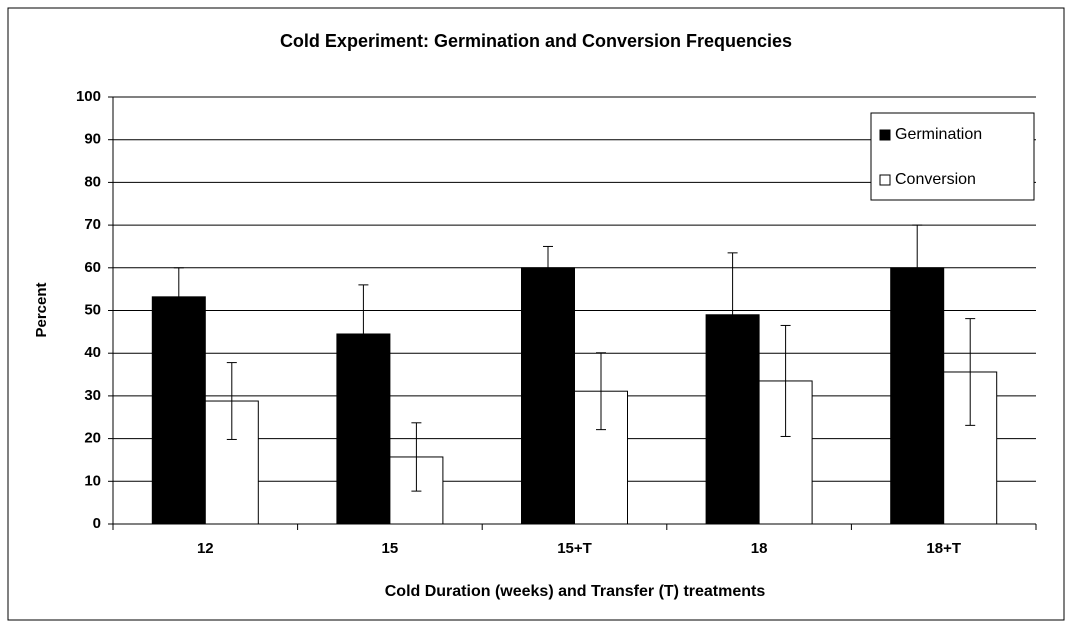  I want to click on x-tick-label: 12, so click(205, 548).